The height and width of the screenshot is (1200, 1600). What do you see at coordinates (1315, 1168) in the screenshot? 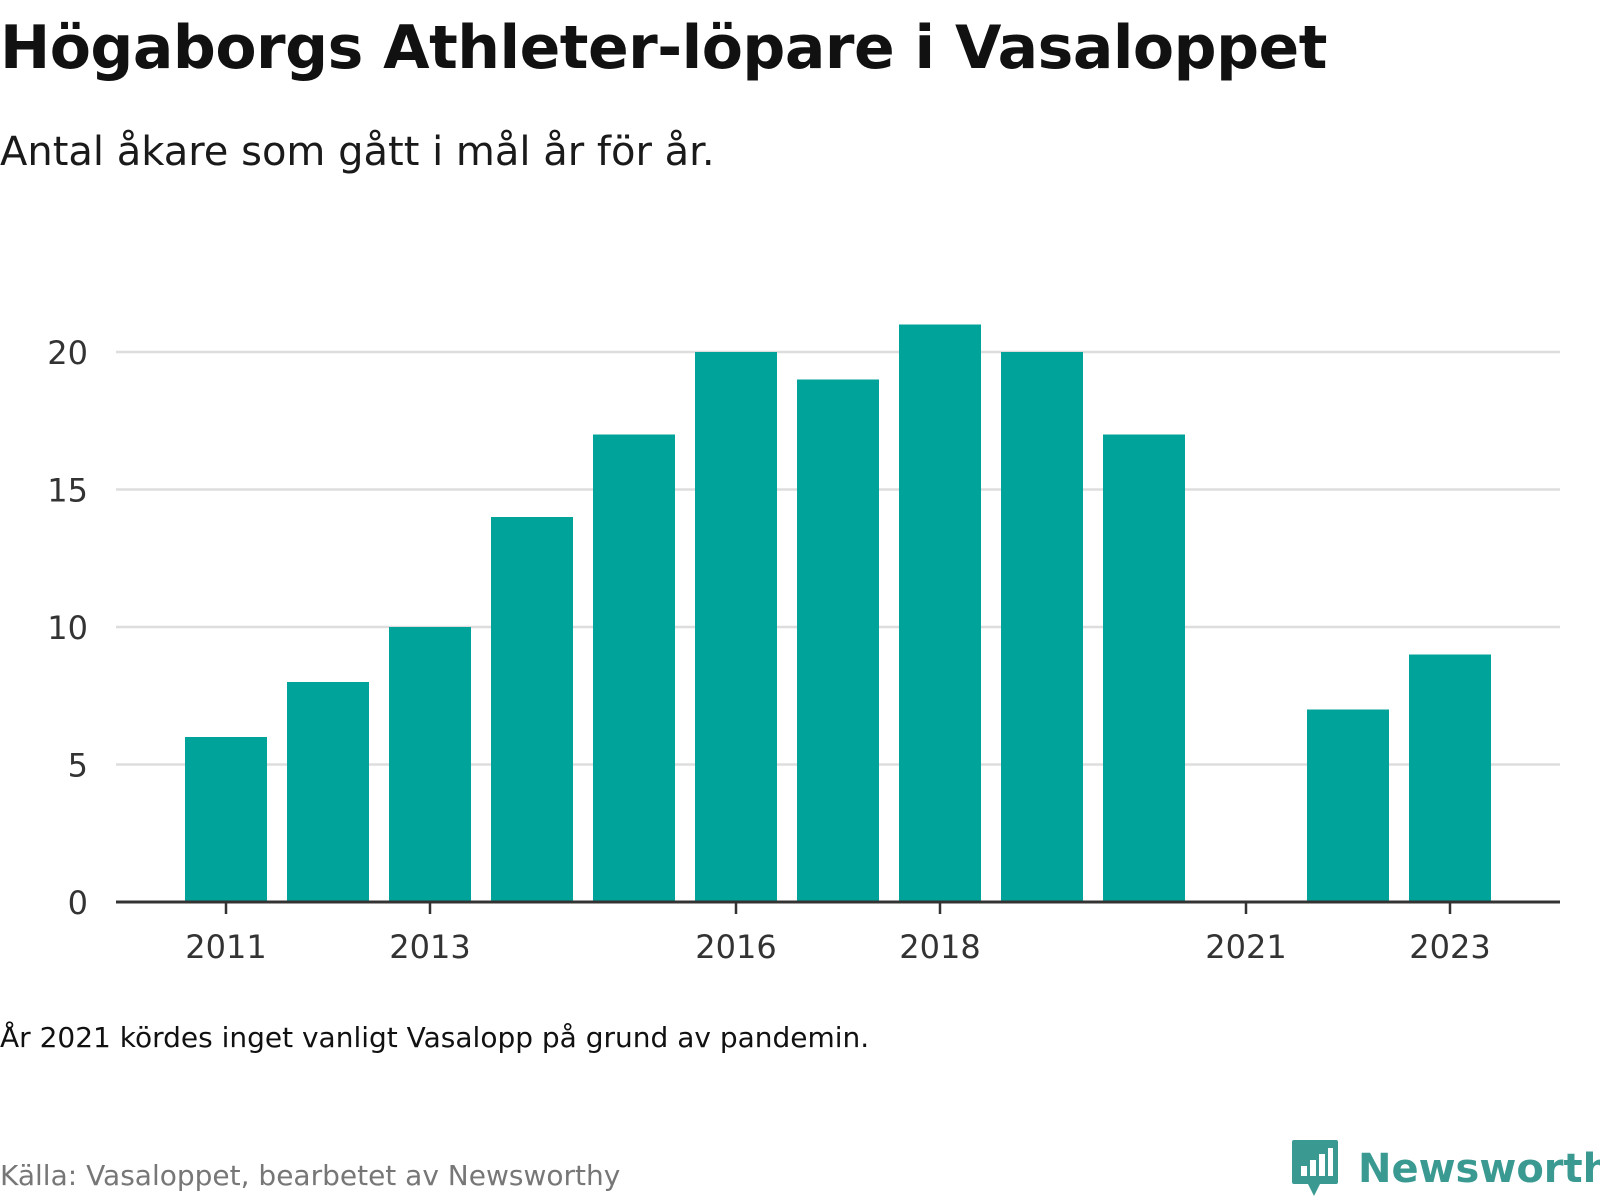
I see `newsworthy-logo-icon` at bounding box center [1315, 1168].